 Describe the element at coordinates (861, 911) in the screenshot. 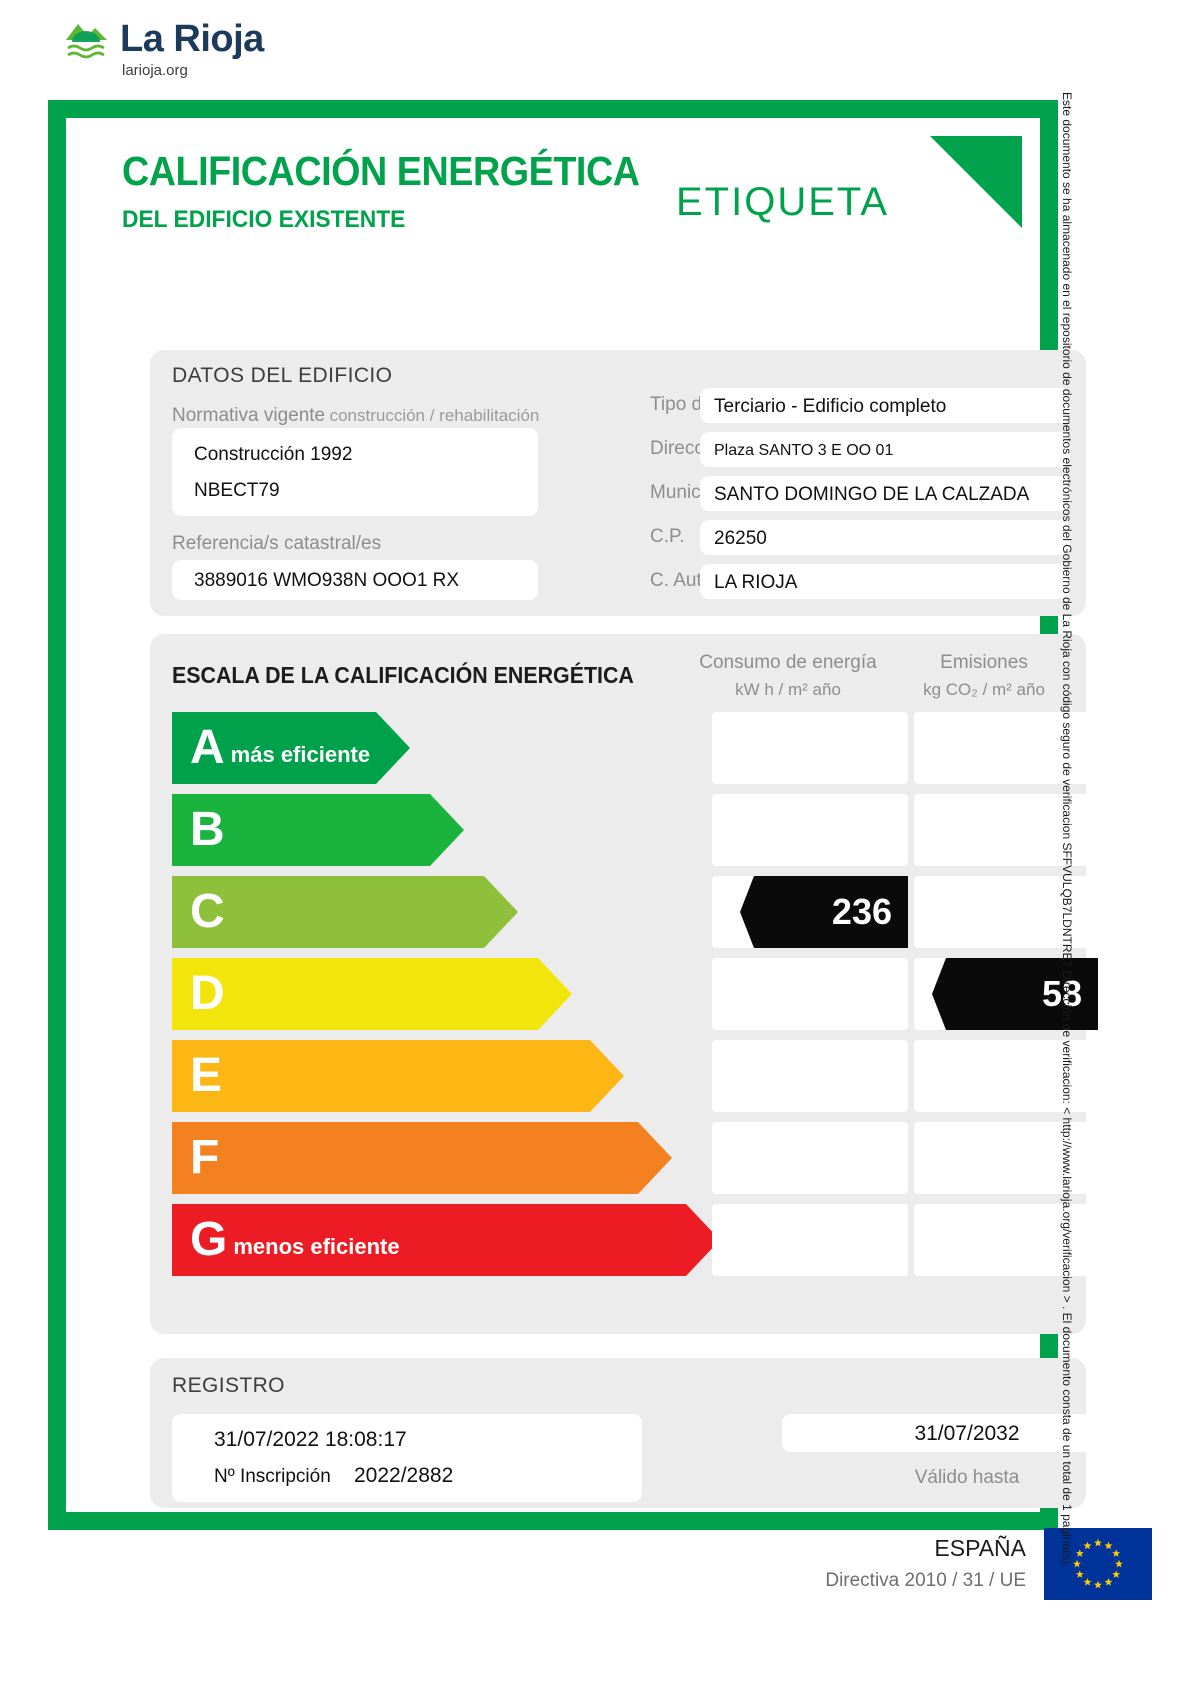

I see `energy-value-text: 236` at that location.